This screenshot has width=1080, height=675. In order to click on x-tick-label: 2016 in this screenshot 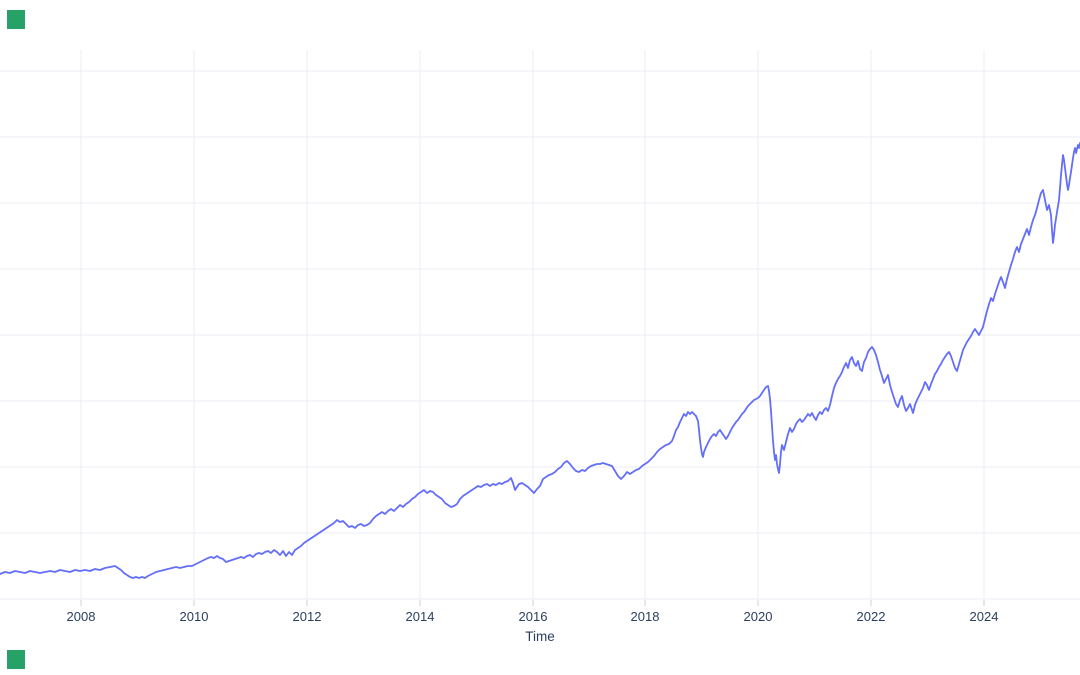, I will do `click(533, 616)`.